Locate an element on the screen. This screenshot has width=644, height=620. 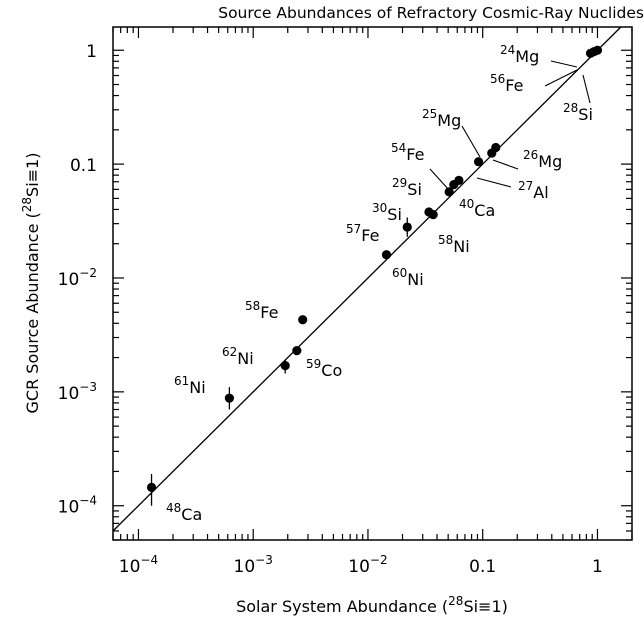
y-tick-label: 10⁻² is located at coordinates (77, 278).